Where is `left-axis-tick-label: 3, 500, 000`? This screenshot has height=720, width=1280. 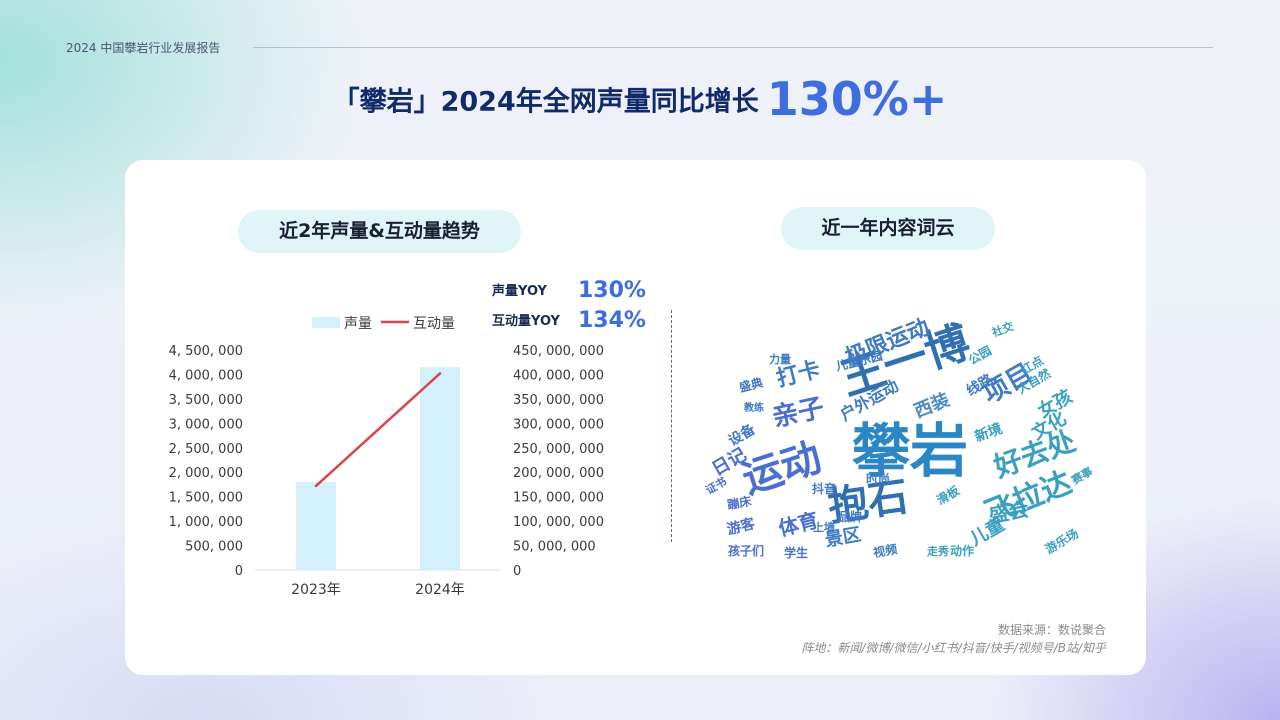 left-axis-tick-label: 3, 500, 000 is located at coordinates (206, 400).